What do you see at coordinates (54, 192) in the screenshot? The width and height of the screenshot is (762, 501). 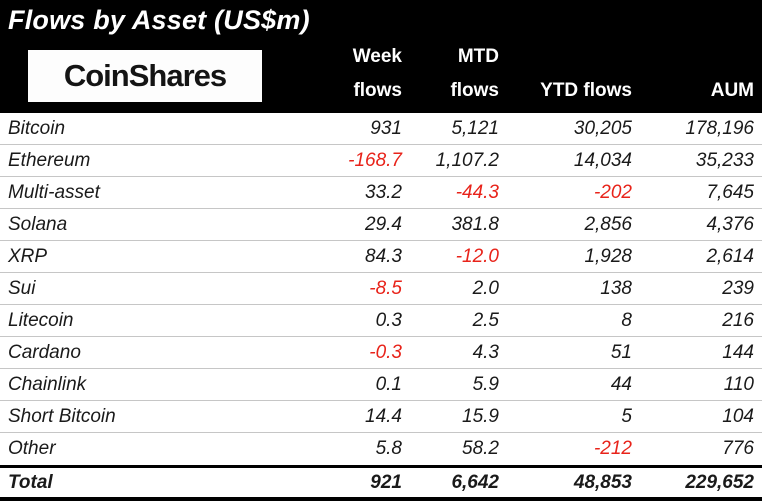 I see `asset-name: Multi-asset` at bounding box center [54, 192].